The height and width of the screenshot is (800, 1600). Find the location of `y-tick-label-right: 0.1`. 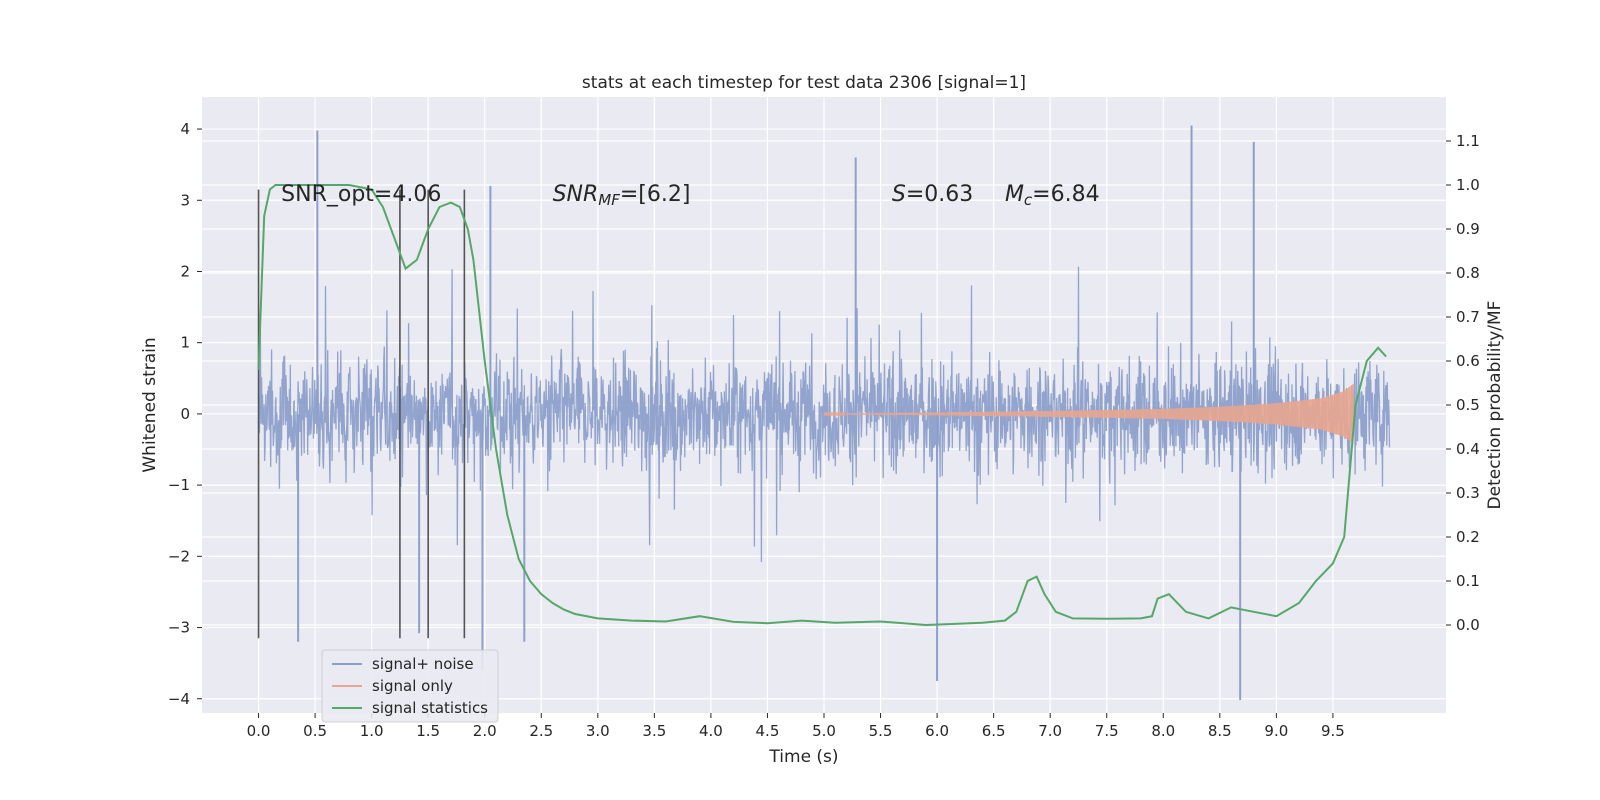

y-tick-label-right: 0.1 is located at coordinates (1468, 581).